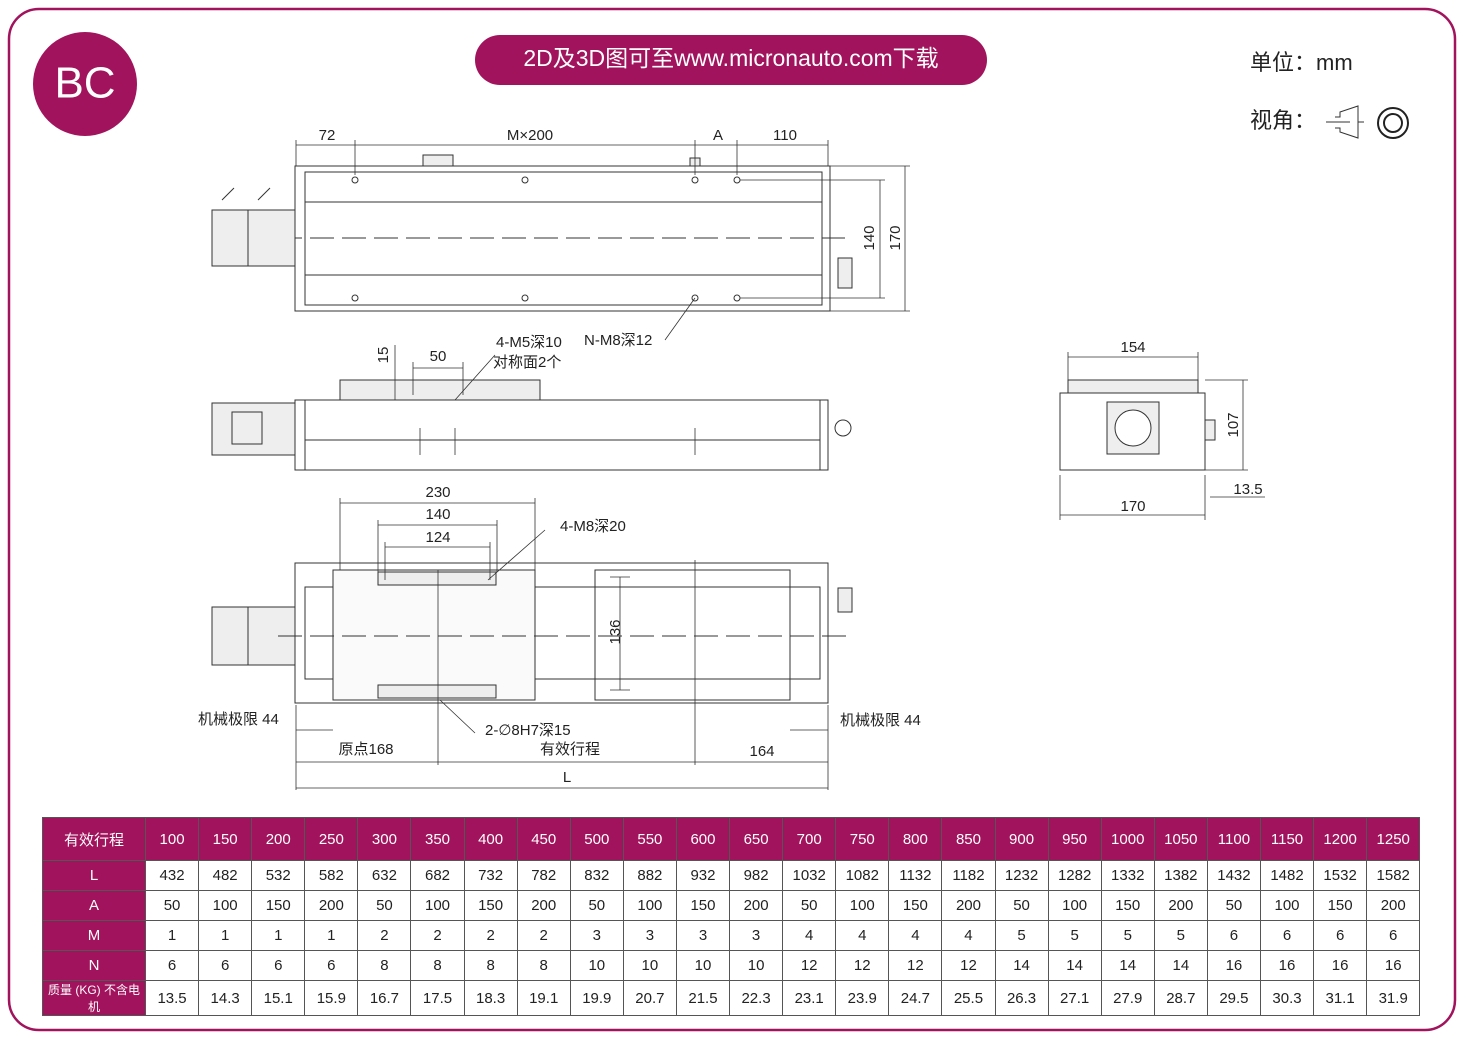 The width and height of the screenshot is (1464, 1038). Describe the element at coordinates (437, 875) in the screenshot. I see `cell: 682` at that location.